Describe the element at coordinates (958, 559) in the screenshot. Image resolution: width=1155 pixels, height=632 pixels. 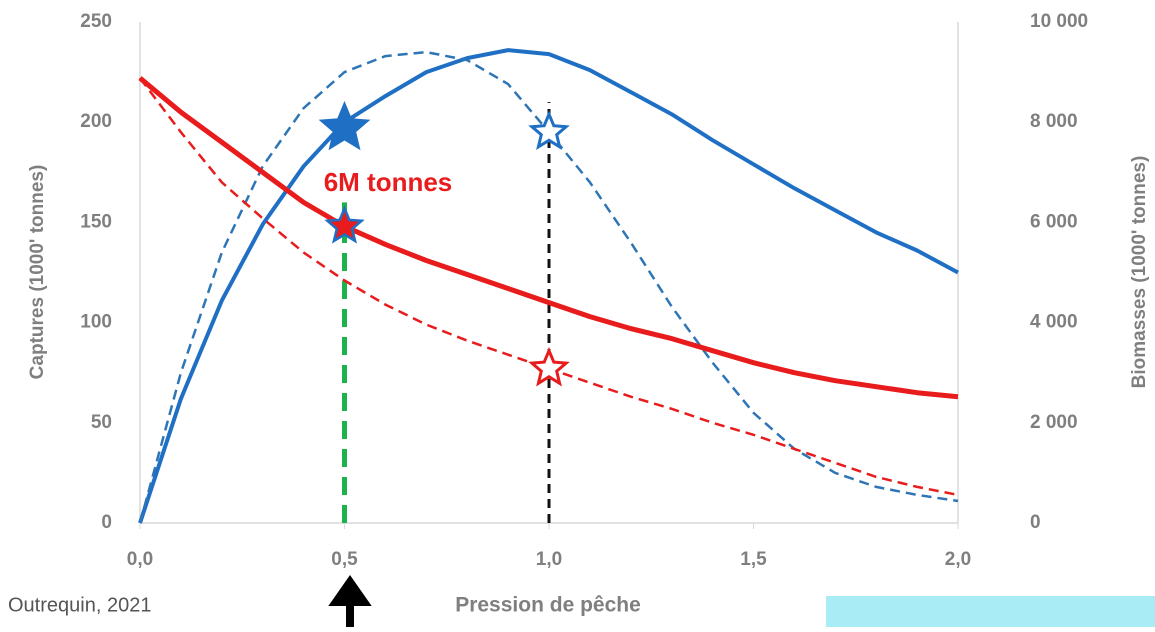
I see `x-tick-label: 2,0` at that location.